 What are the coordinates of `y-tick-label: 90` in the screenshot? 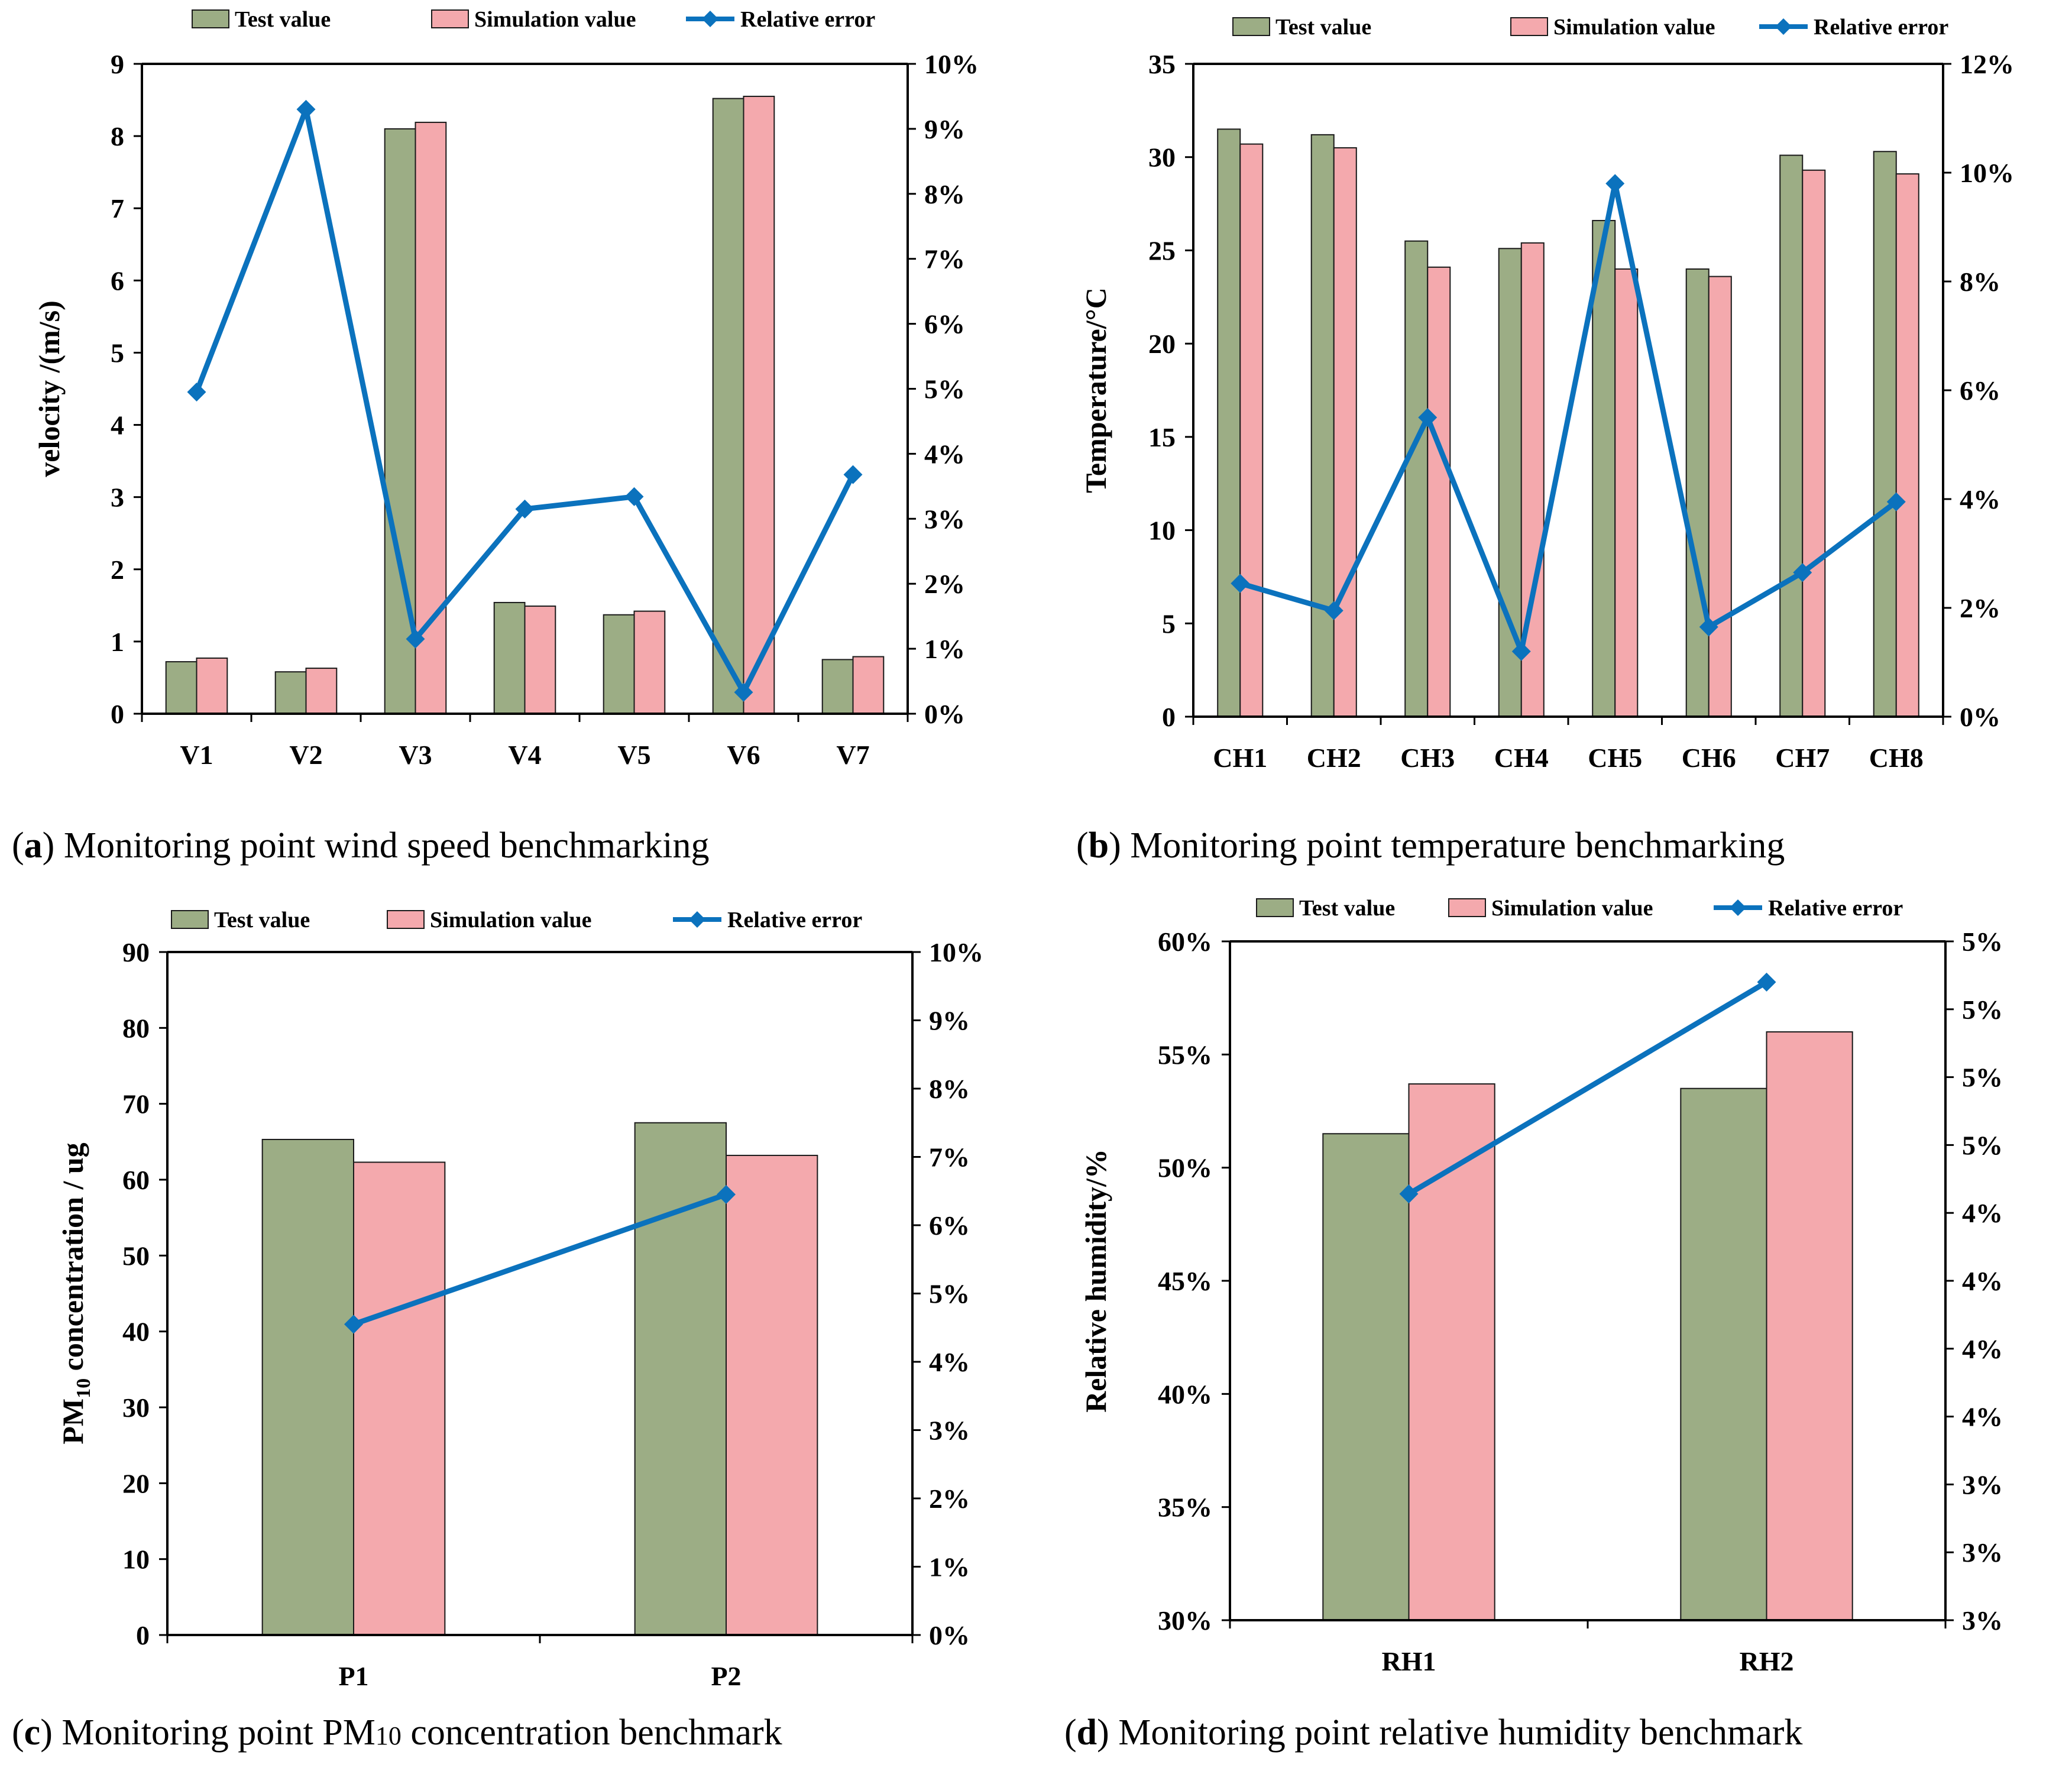 It's located at (136, 952).